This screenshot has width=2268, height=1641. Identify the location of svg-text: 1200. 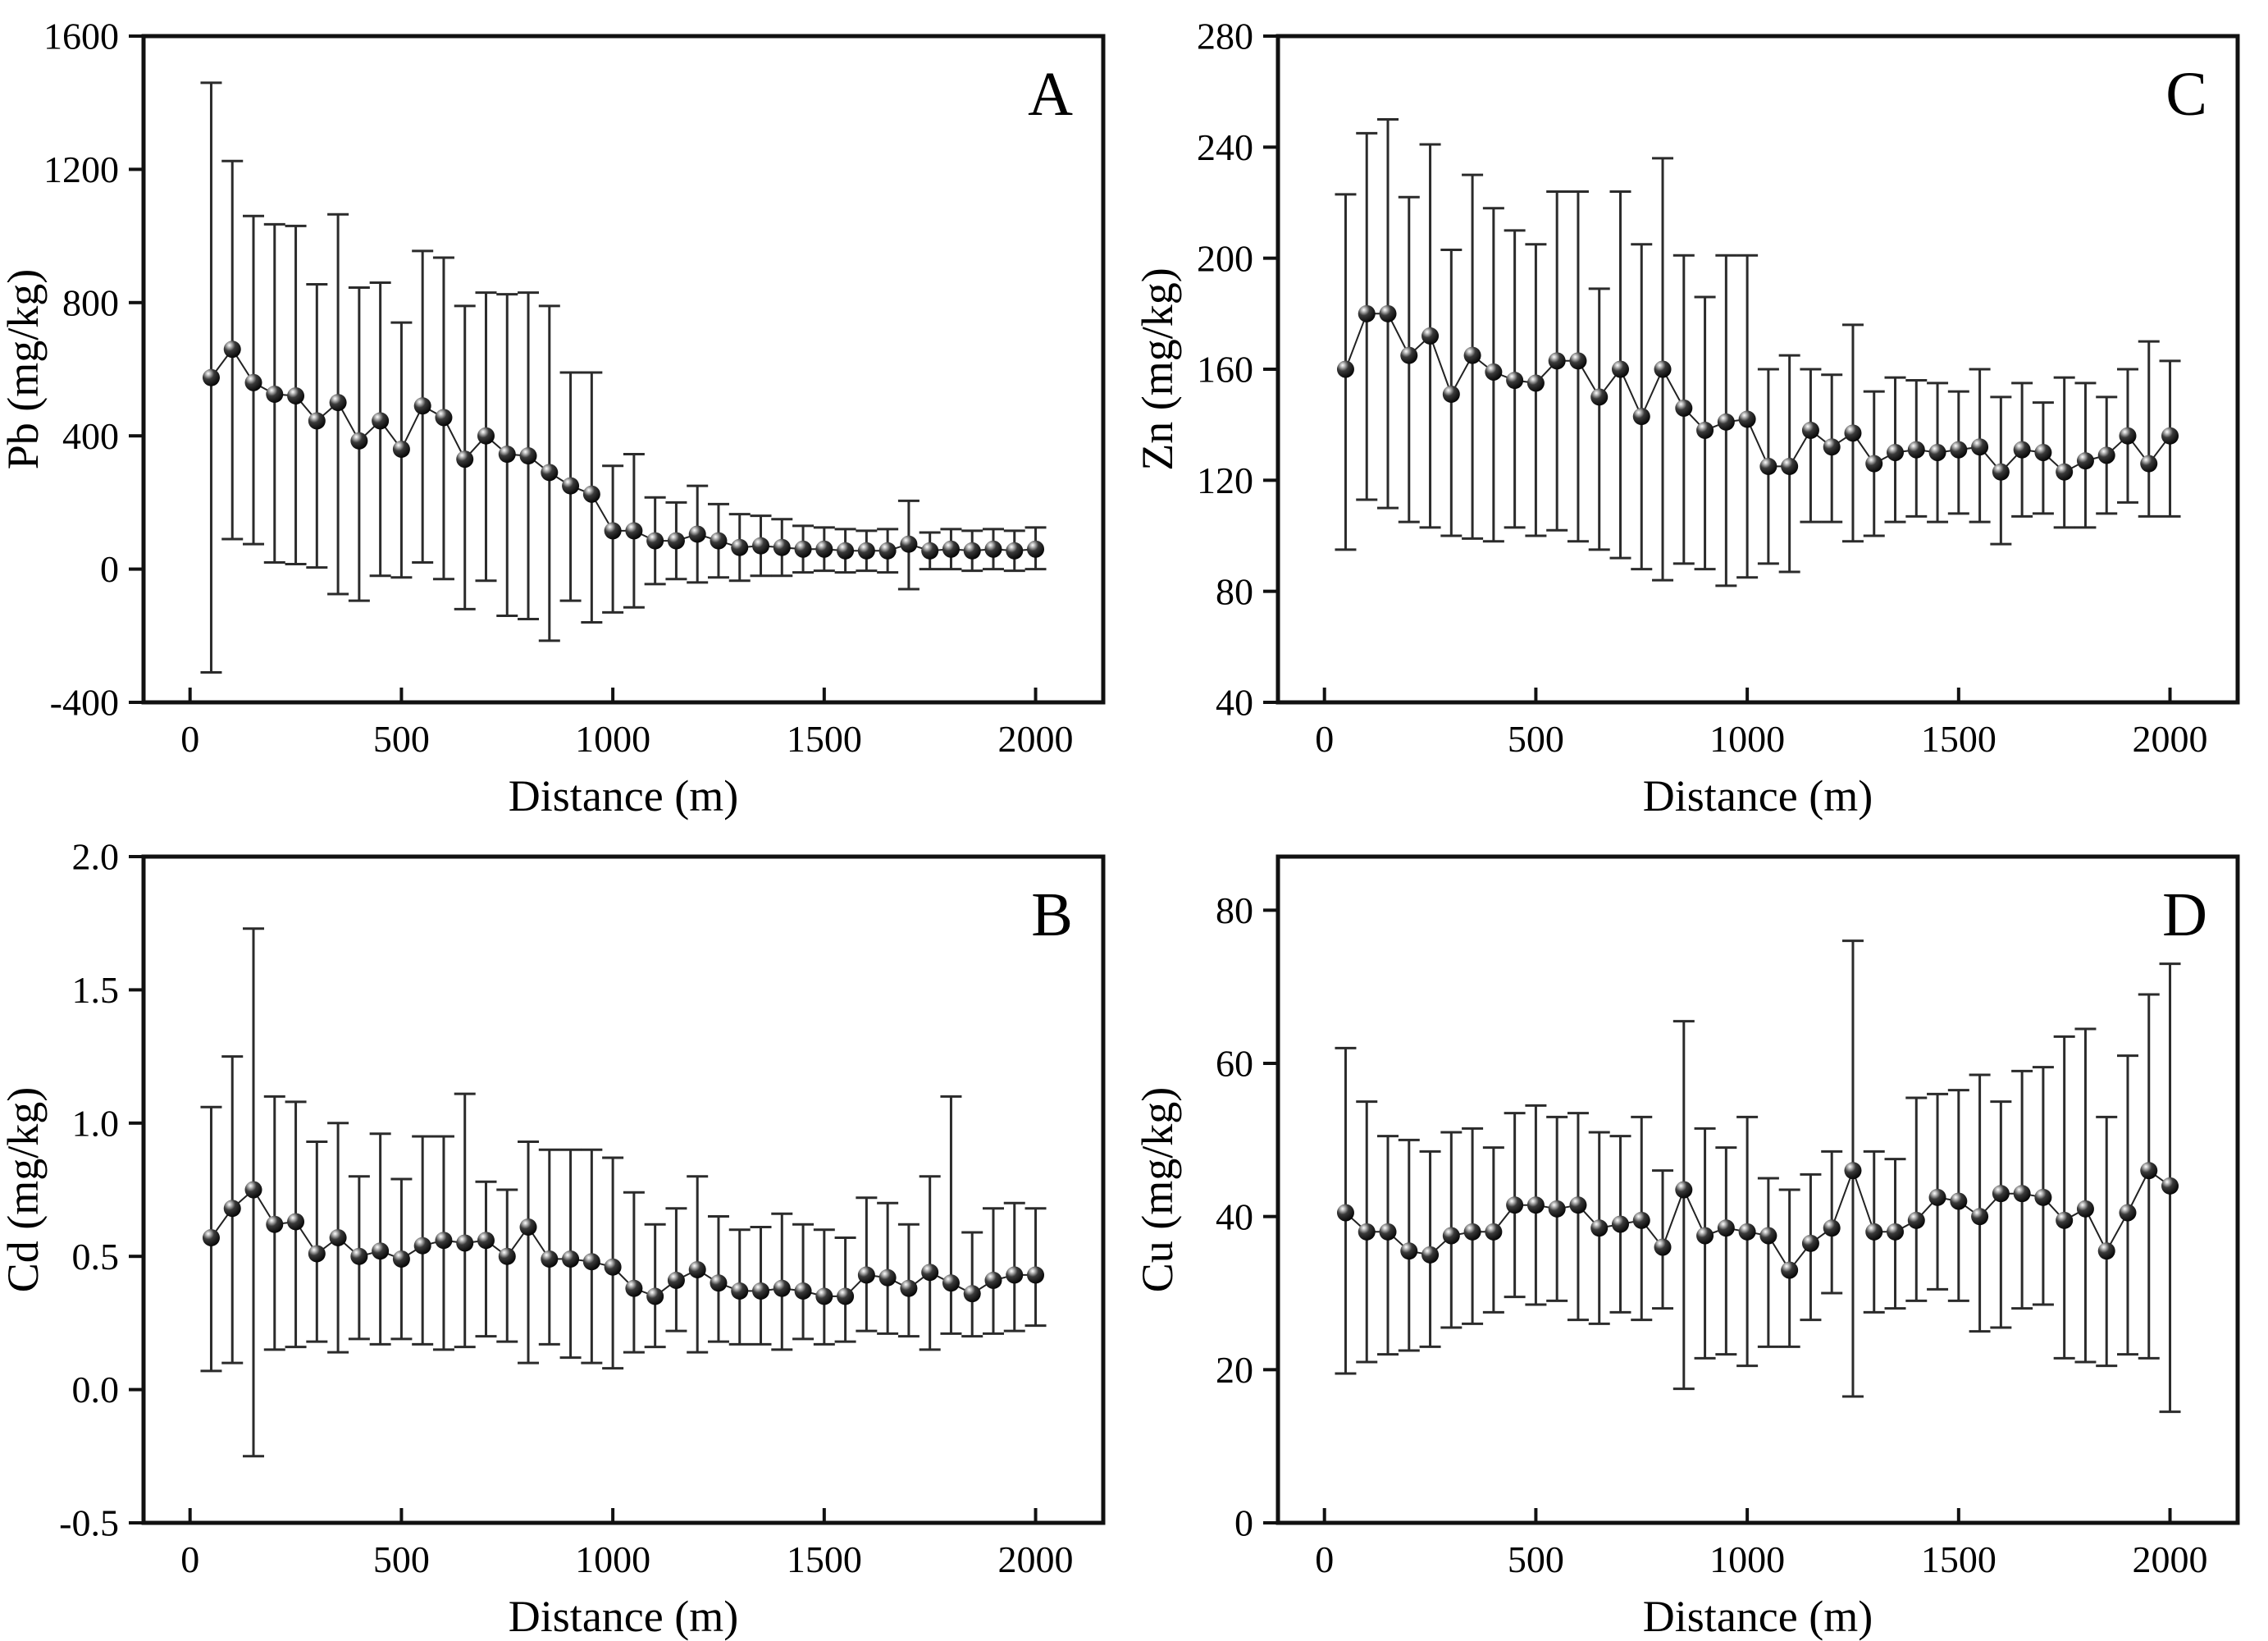
(81, 169).